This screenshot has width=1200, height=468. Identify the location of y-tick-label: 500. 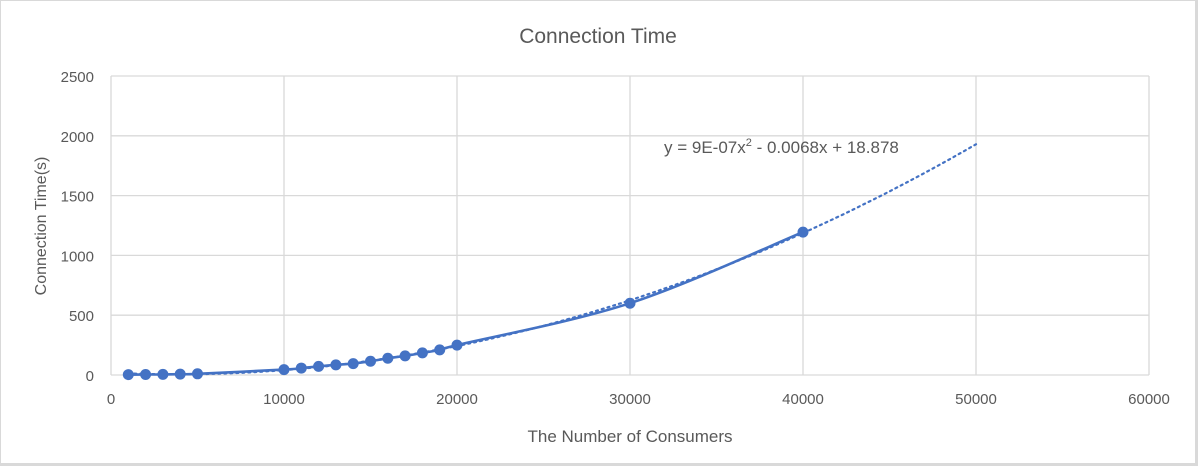
(81, 316).